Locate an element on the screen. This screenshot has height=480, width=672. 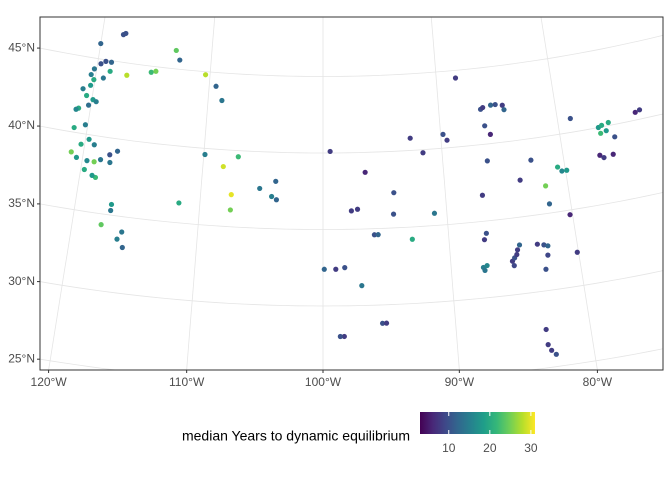
y-tick-label: 45°N is located at coordinates (21, 47).